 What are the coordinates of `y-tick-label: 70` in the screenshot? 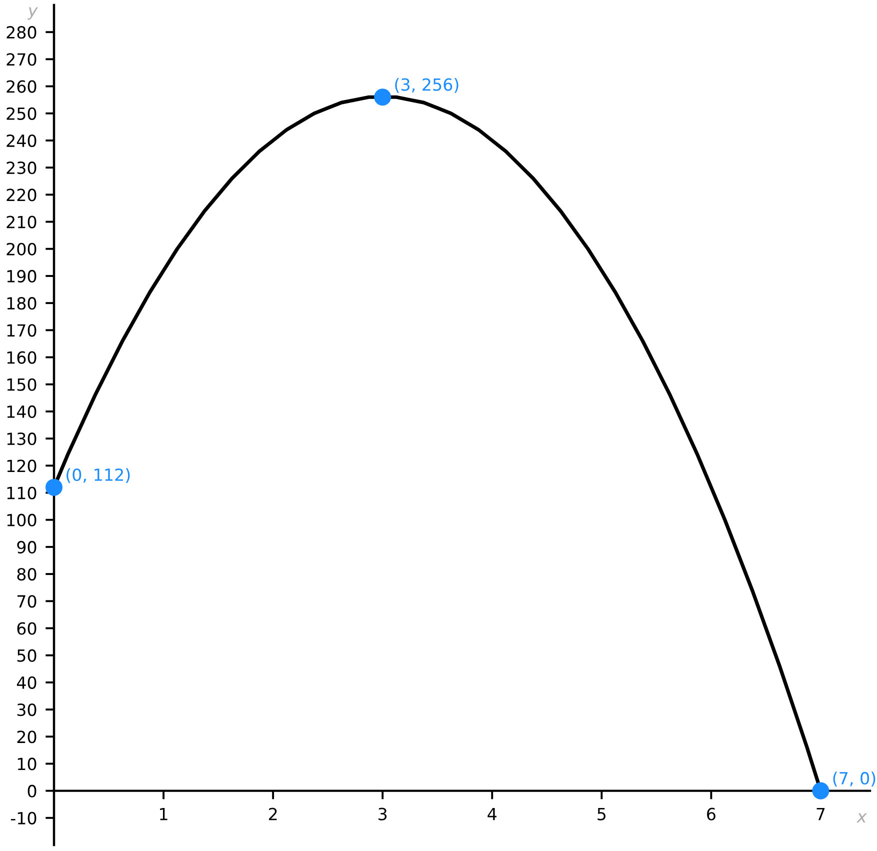 It's located at (26, 601).